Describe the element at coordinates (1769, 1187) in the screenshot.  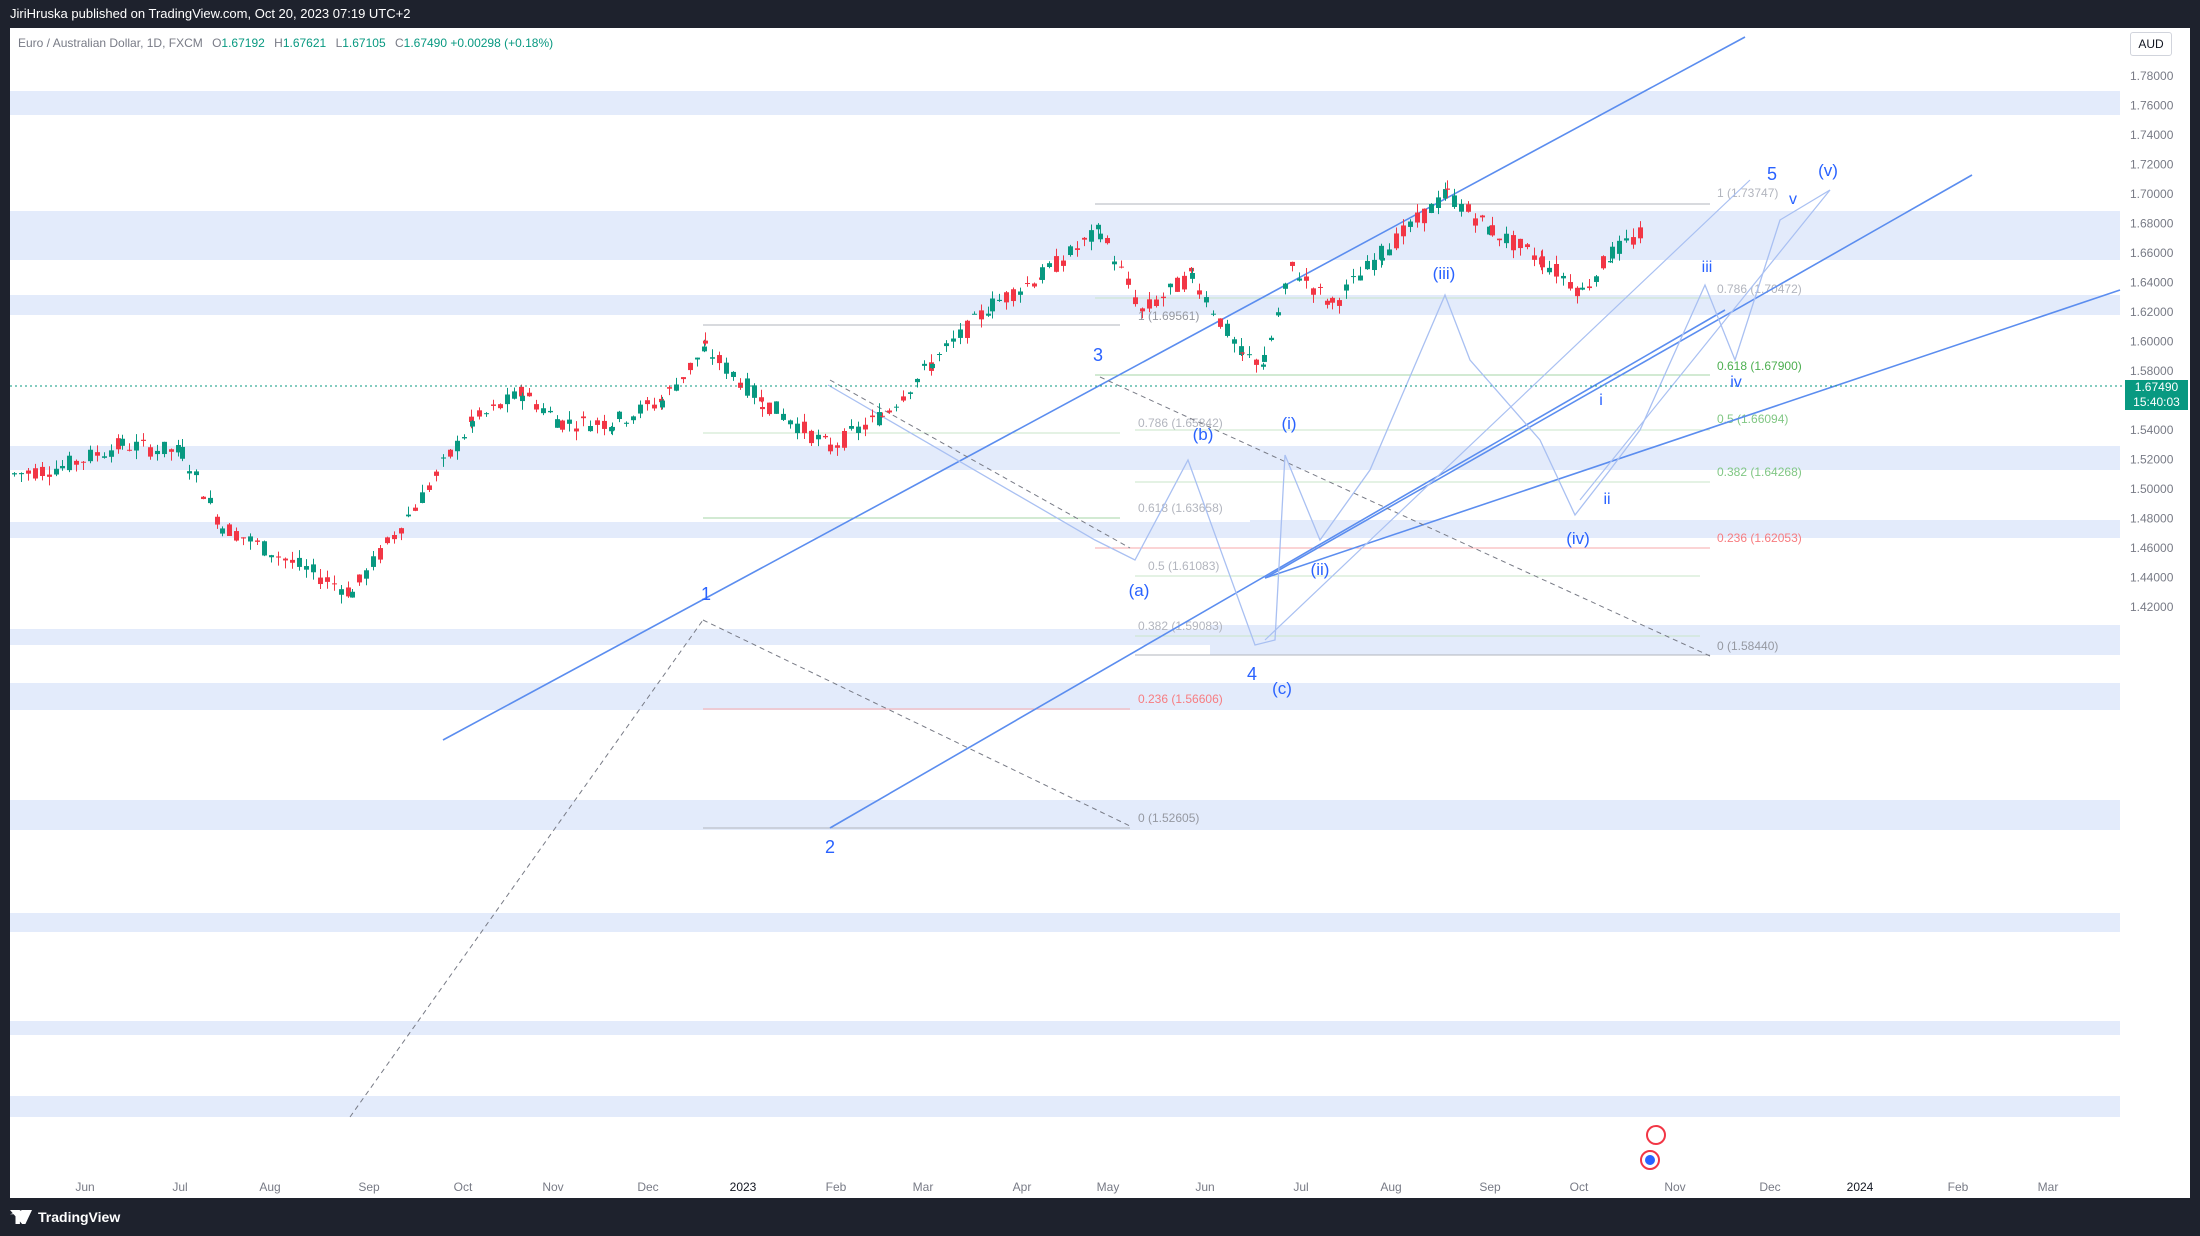
I see `x-tick-label: Dec` at that location.